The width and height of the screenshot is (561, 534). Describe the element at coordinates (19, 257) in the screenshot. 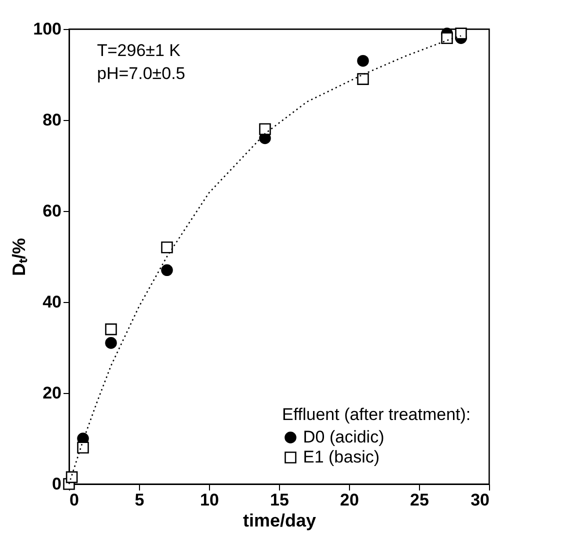

I see `y-axis-title: Dₜ/%` at that location.